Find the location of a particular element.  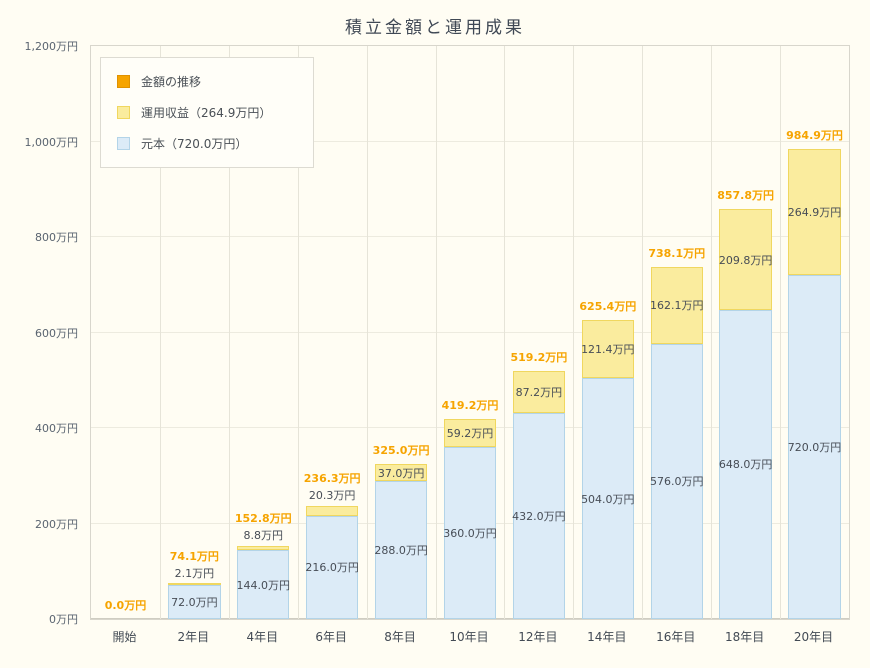

y-axis-label: 1,200万円 is located at coordinates (51, 46).